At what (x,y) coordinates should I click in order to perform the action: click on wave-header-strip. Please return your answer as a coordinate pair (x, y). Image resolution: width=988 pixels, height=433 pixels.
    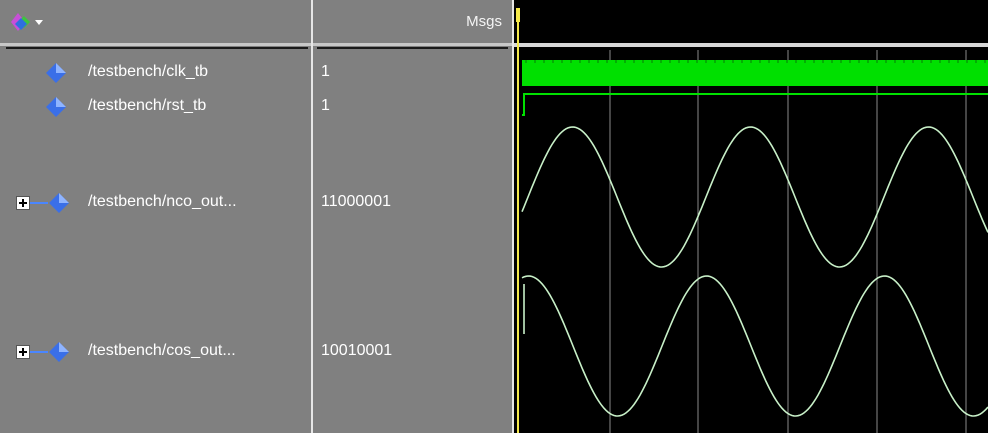
    Looking at the image, I should click on (751, 45).